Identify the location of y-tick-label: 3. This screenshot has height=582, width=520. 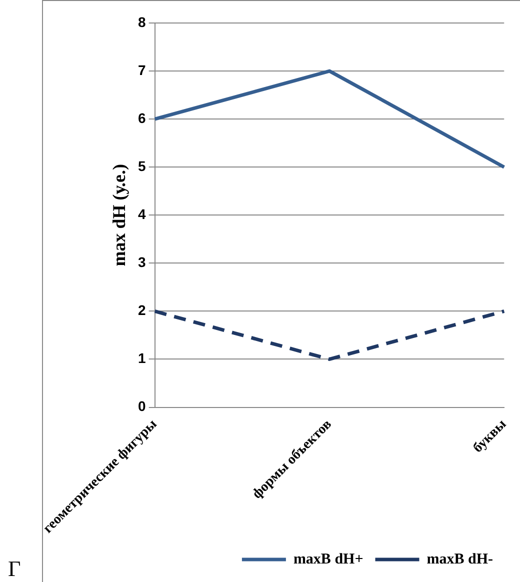
(142, 262).